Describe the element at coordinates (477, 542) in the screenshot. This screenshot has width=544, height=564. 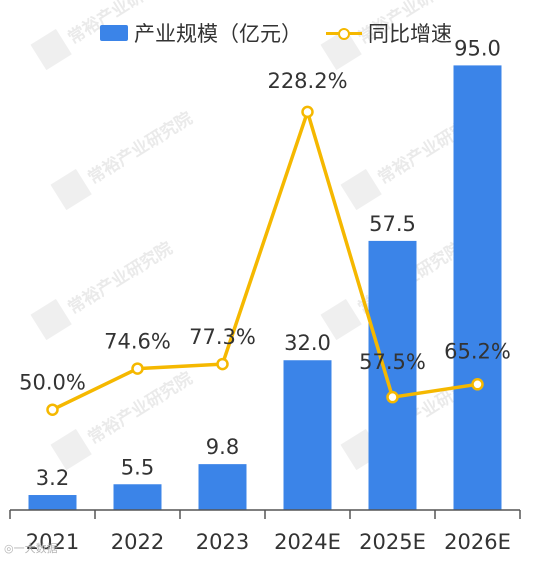
I see `x-tick-label: 2026E` at that location.